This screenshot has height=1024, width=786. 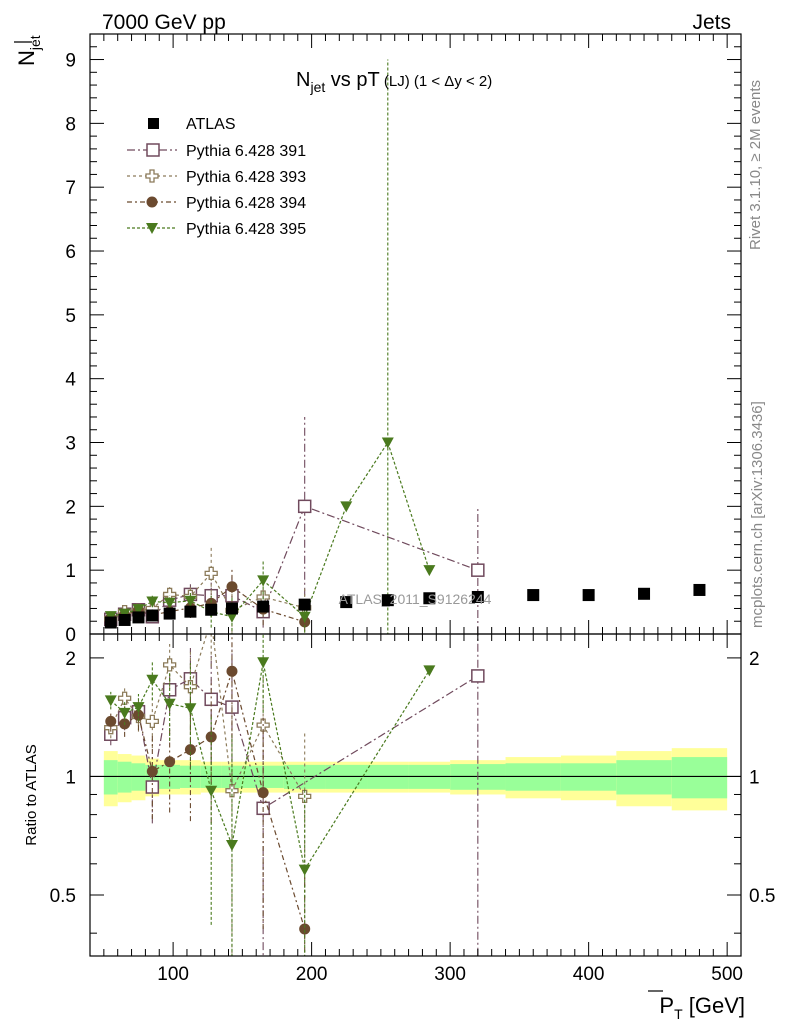 What do you see at coordinates (31, 794) in the screenshot?
I see `ratio-axis-label: Ratio to ATLAS` at bounding box center [31, 794].